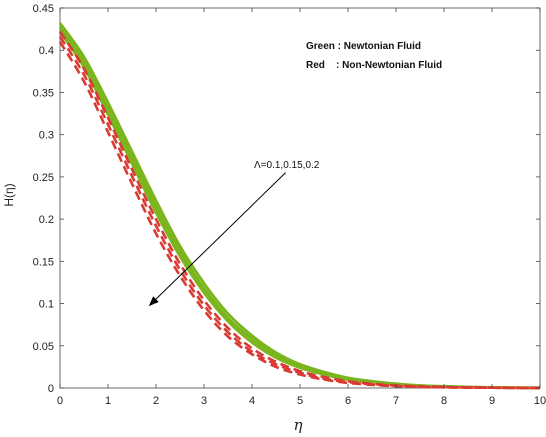  What do you see at coordinates (363, 46) in the screenshot?
I see `legend-entry-green: Green : Newtonian Fluid` at bounding box center [363, 46].